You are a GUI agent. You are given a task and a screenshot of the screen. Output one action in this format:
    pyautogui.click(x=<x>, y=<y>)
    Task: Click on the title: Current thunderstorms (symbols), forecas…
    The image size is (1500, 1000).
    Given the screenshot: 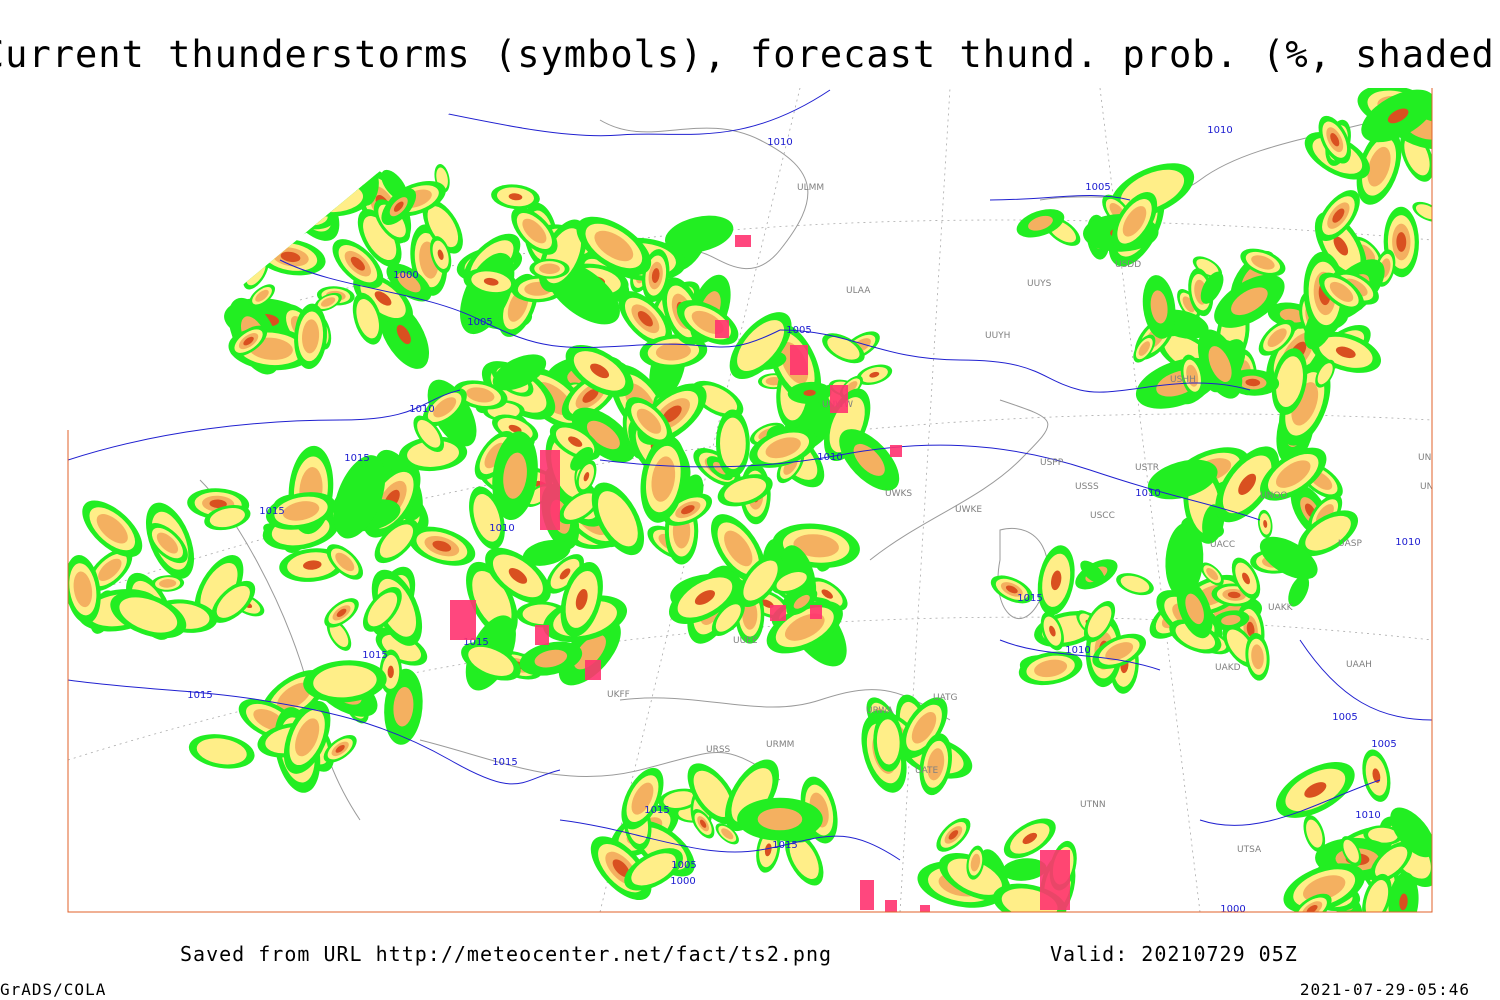 What is the action you would take?
    pyautogui.click(x=750, y=54)
    